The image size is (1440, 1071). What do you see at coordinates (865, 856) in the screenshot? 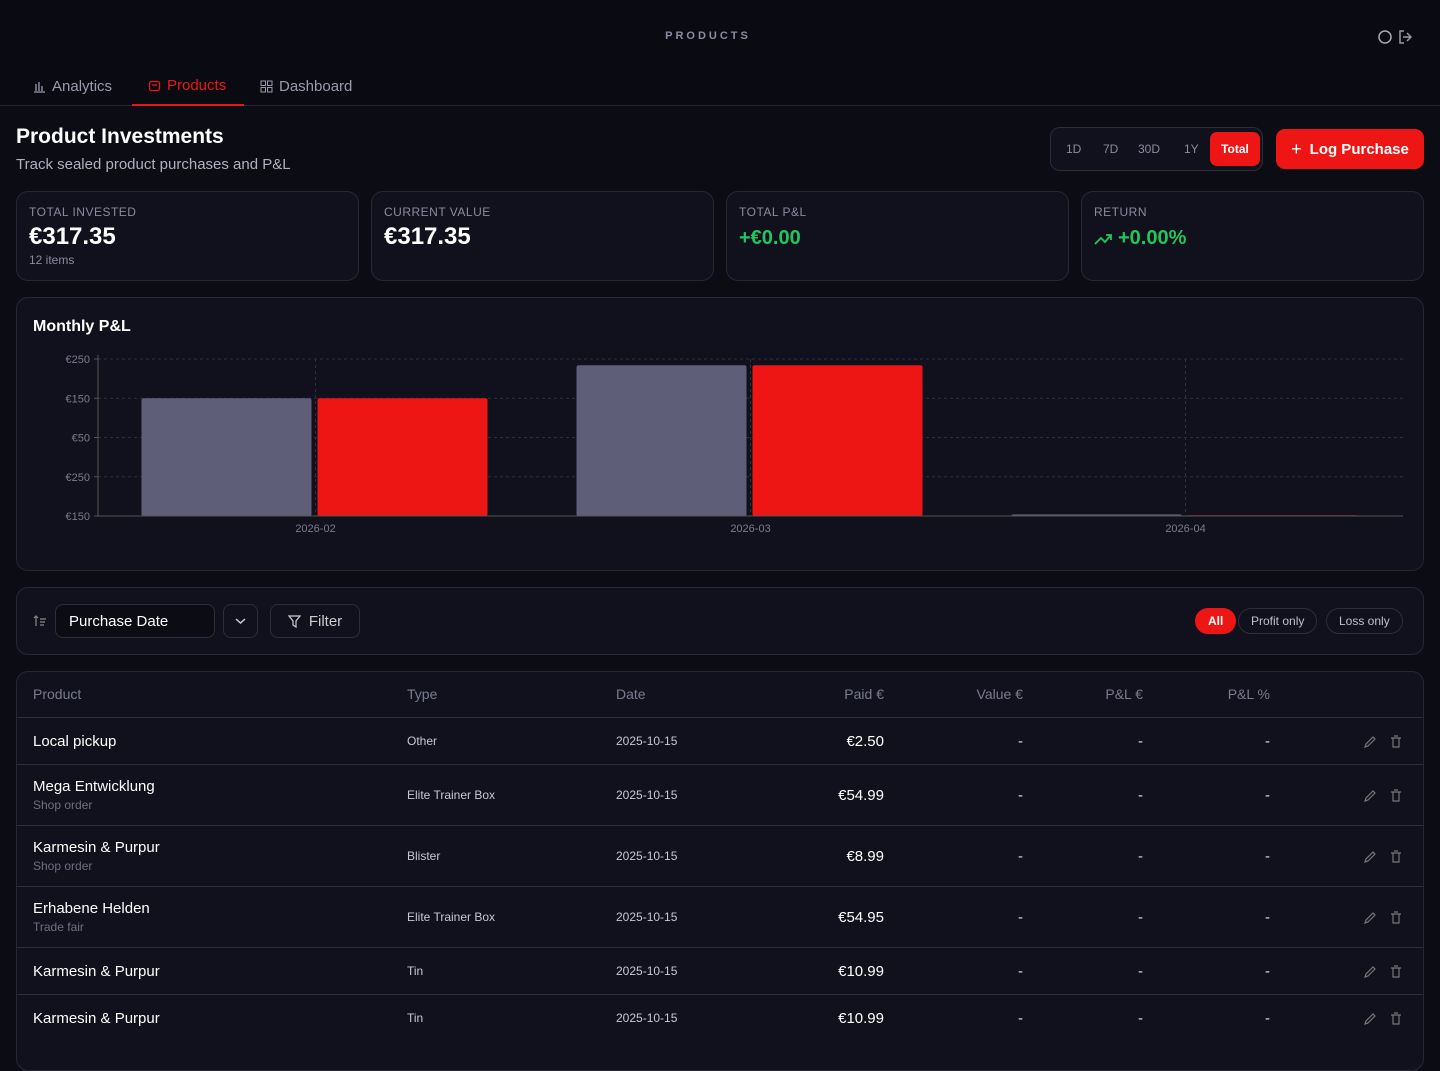
I see `cell-paid: €8.99` at bounding box center [865, 856].